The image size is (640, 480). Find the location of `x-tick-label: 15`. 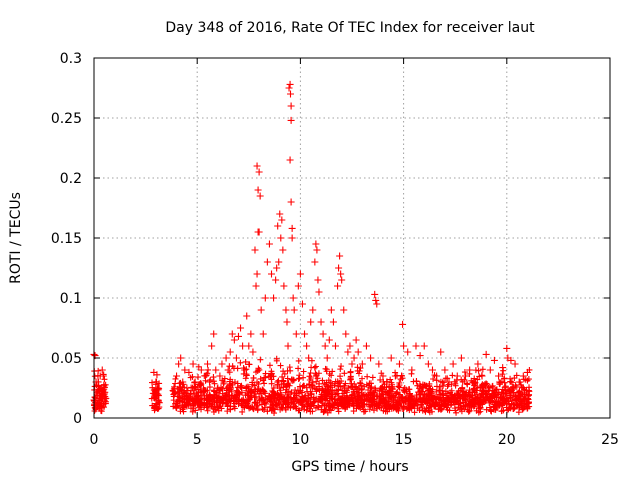

x-tick-label: 15 is located at coordinates (404, 440).